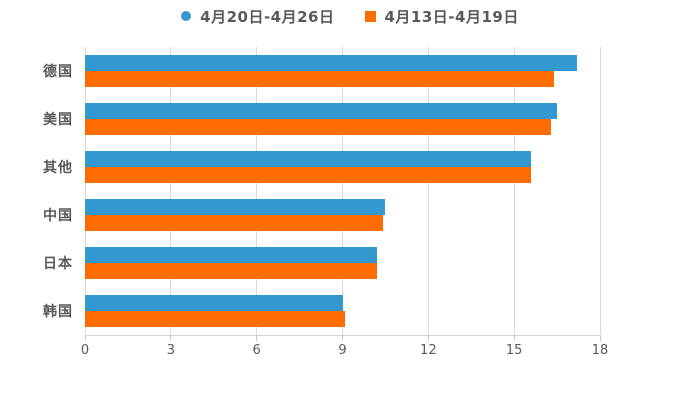 The width and height of the screenshot is (700, 400). What do you see at coordinates (234, 223) in the screenshot?
I see `bar-中国-series1` at bounding box center [234, 223].